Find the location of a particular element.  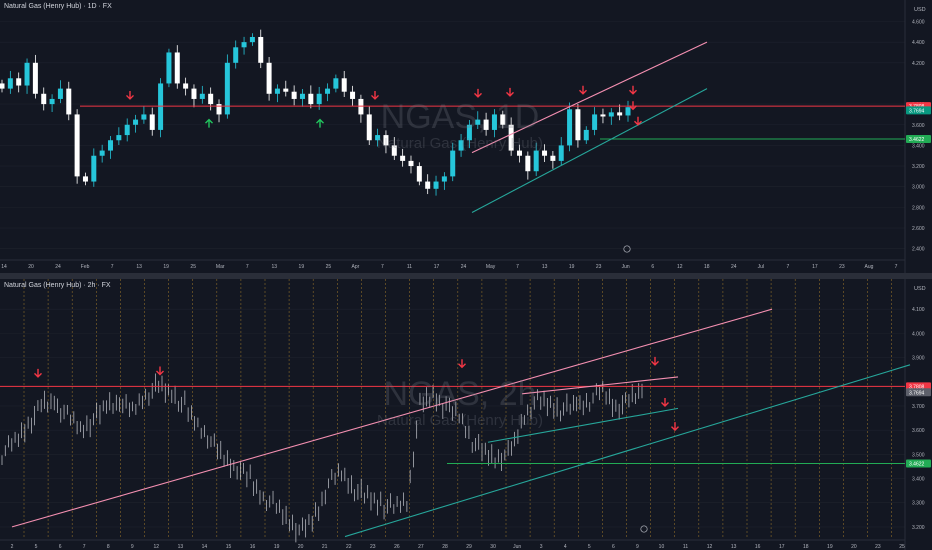

intraday-currency-label: USD is located at coordinates (920, 289).